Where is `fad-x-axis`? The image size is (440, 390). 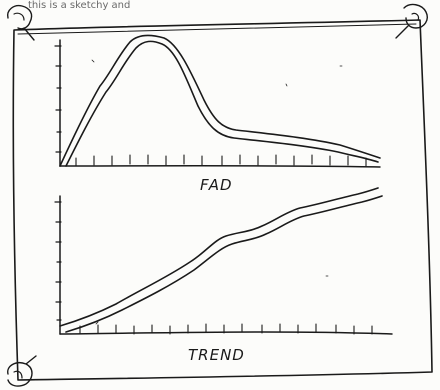
fad-x-axis is located at coordinates (220, 166).